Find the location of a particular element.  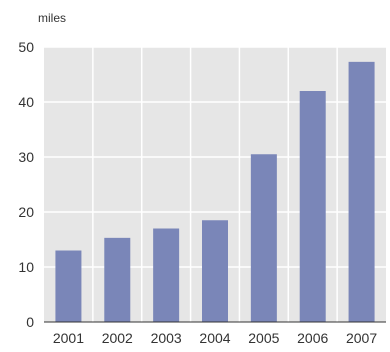

x-tick-label: 2005 is located at coordinates (263, 338).